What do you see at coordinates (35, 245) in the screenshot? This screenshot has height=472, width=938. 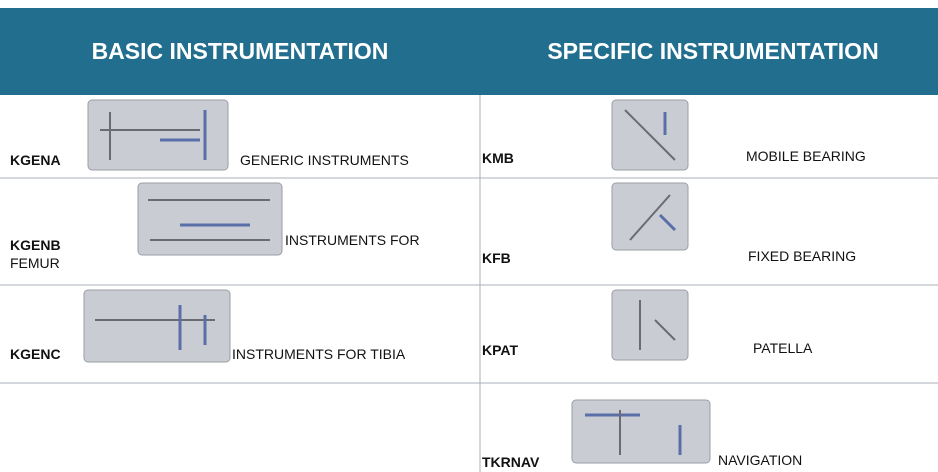 I see `item-code: KGENB` at bounding box center [35, 245].